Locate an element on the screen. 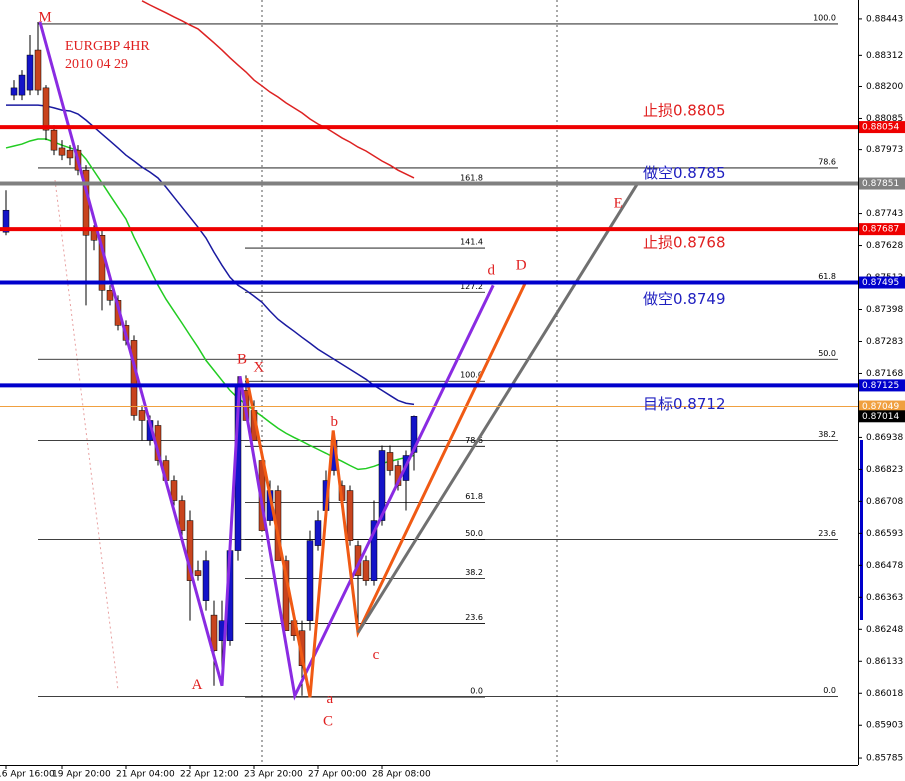  pattern-label: d is located at coordinates (491, 271).